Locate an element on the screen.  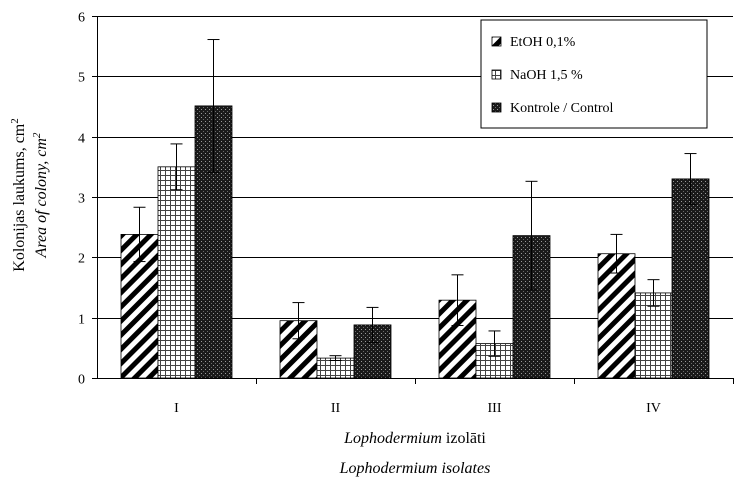
x-axis-label-latvian: Lophodermium izolāti is located at coordinates (414, 438).